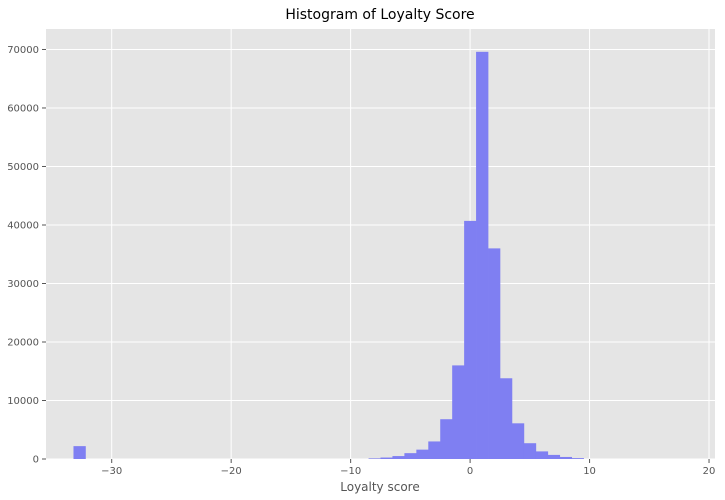 The width and height of the screenshot is (725, 500). Describe the element at coordinates (23, 108) in the screenshot. I see `y-tick-label: 60000` at that location.